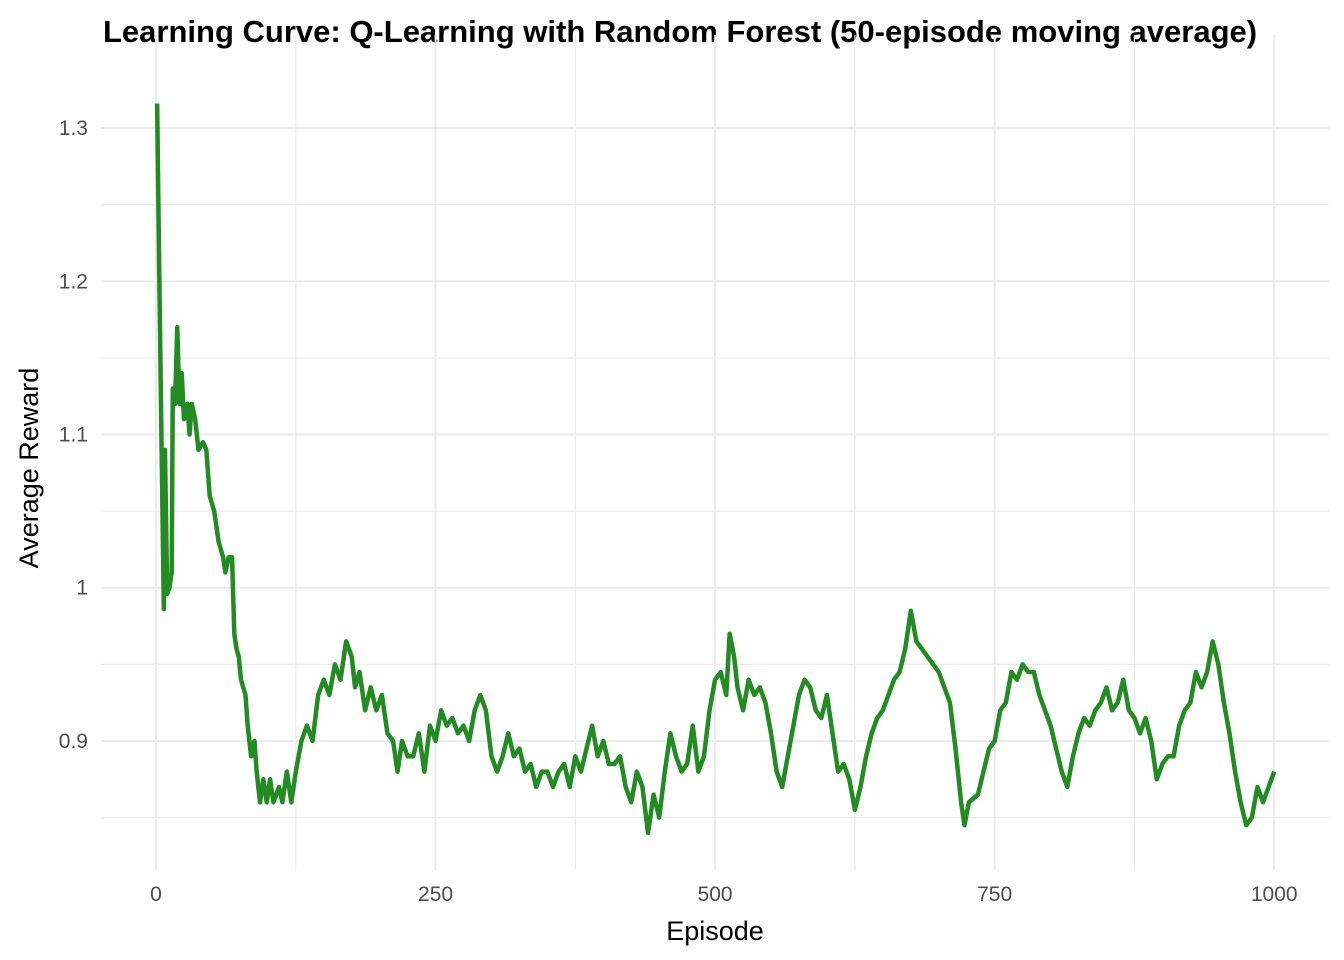 Image resolution: width=1344 pixels, height=960 pixels. I want to click on y-tick-label: 1.1, so click(73, 434).